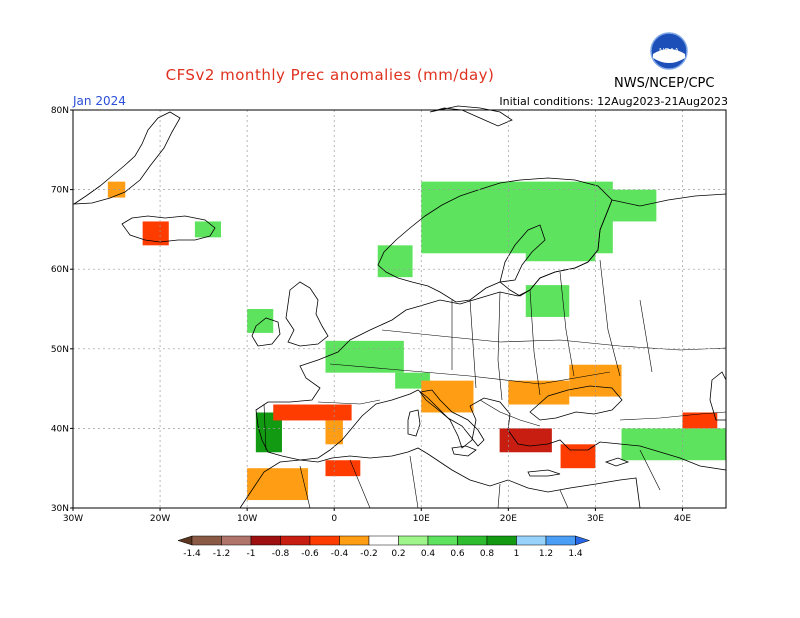 The width and height of the screenshot is (800, 618). What do you see at coordinates (517, 554) in the screenshot?
I see `colorbar-label: 1` at bounding box center [517, 554].